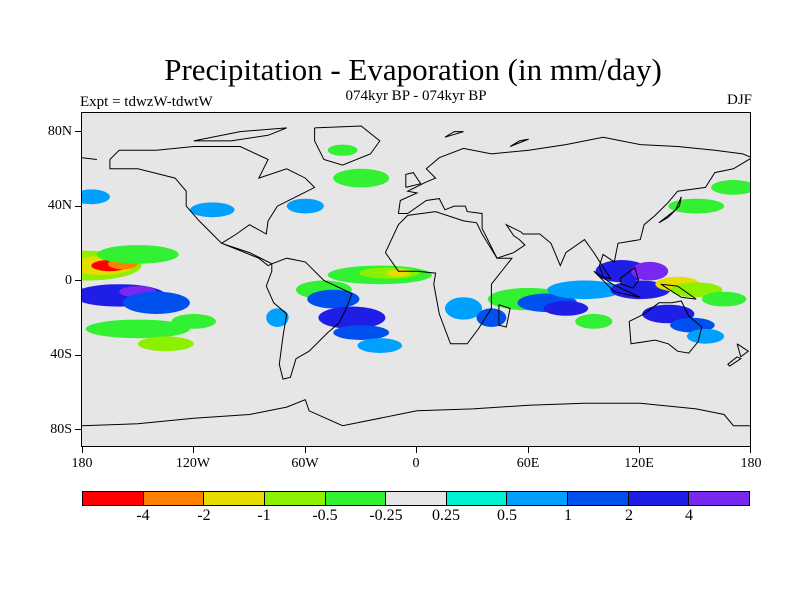  What do you see at coordinates (61, 429) in the screenshot?
I see `lat-label-80s: 80S` at bounding box center [61, 429].